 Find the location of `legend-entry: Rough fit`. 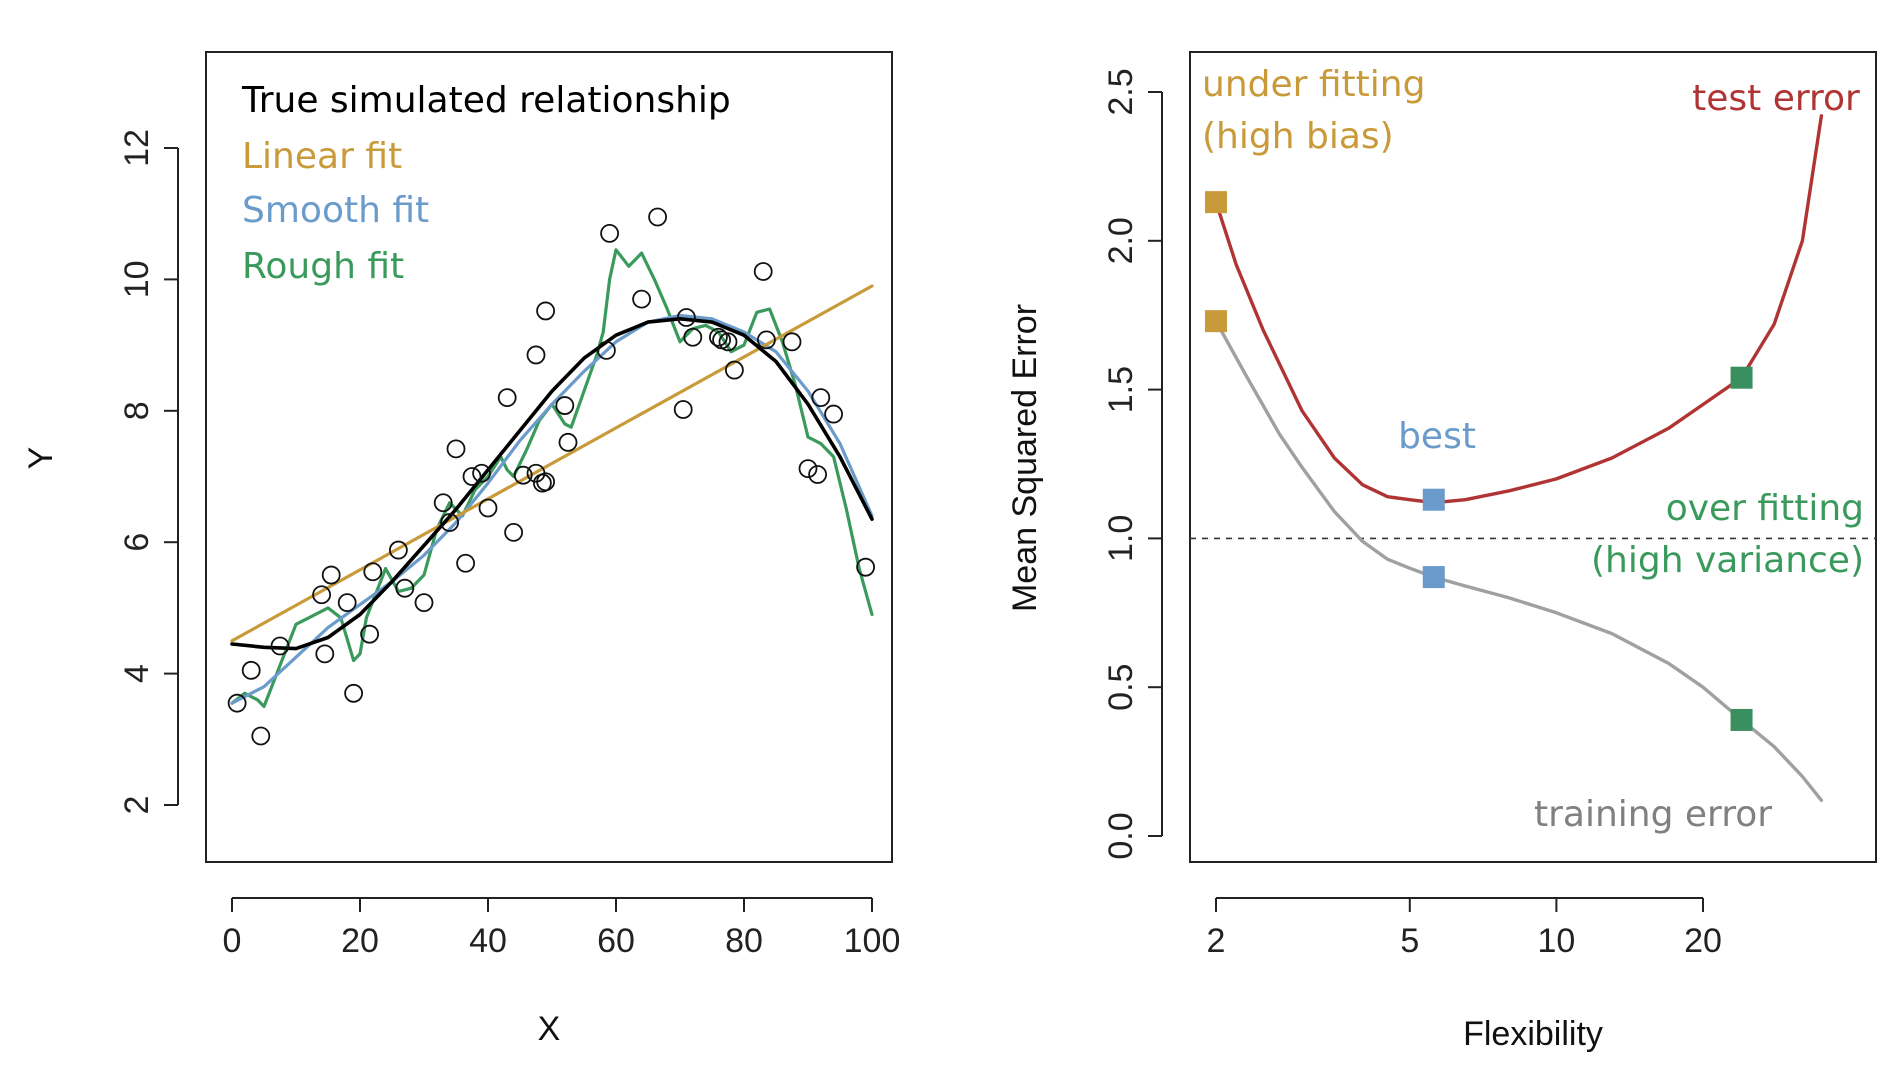

legend-entry: Rough fit is located at coordinates (323, 266).